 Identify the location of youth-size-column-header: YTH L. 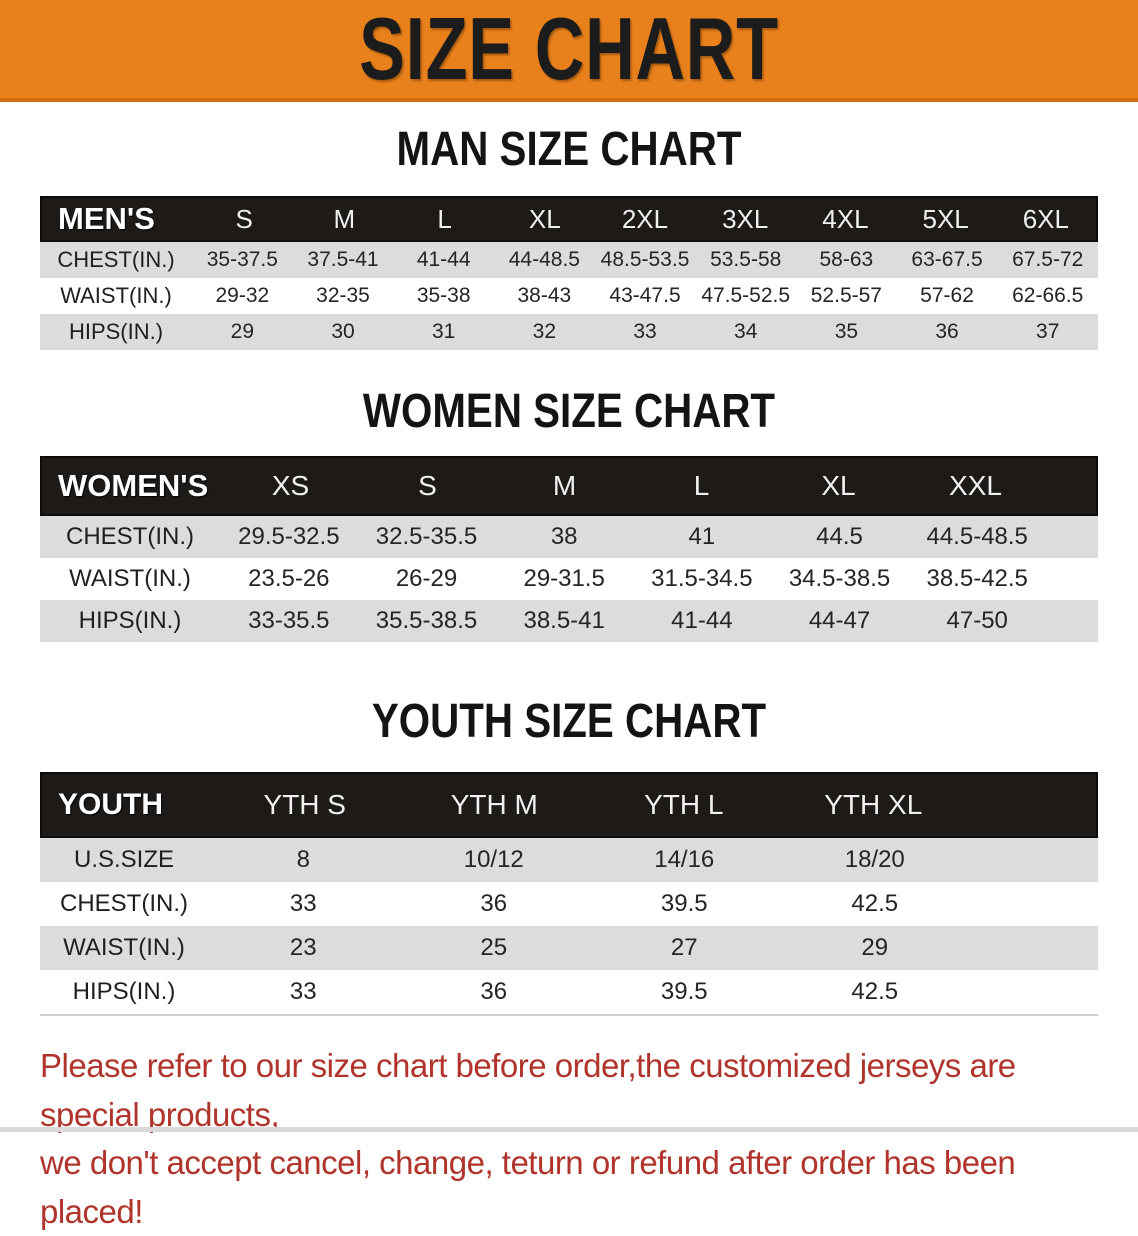
(684, 804).